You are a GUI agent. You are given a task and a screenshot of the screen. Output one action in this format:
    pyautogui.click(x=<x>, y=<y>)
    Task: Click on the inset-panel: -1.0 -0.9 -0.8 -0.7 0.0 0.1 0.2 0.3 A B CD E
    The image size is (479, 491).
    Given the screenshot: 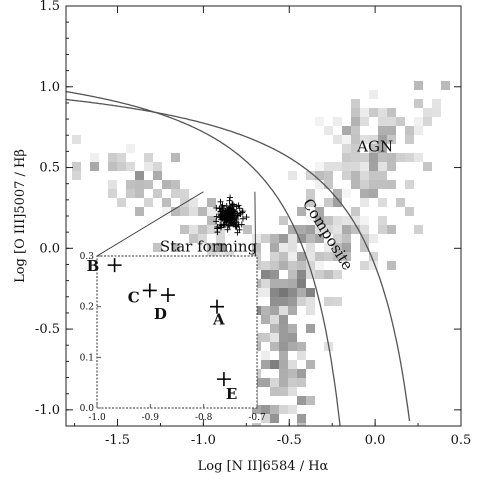 What is the action you would take?
    pyautogui.click(x=173, y=337)
    